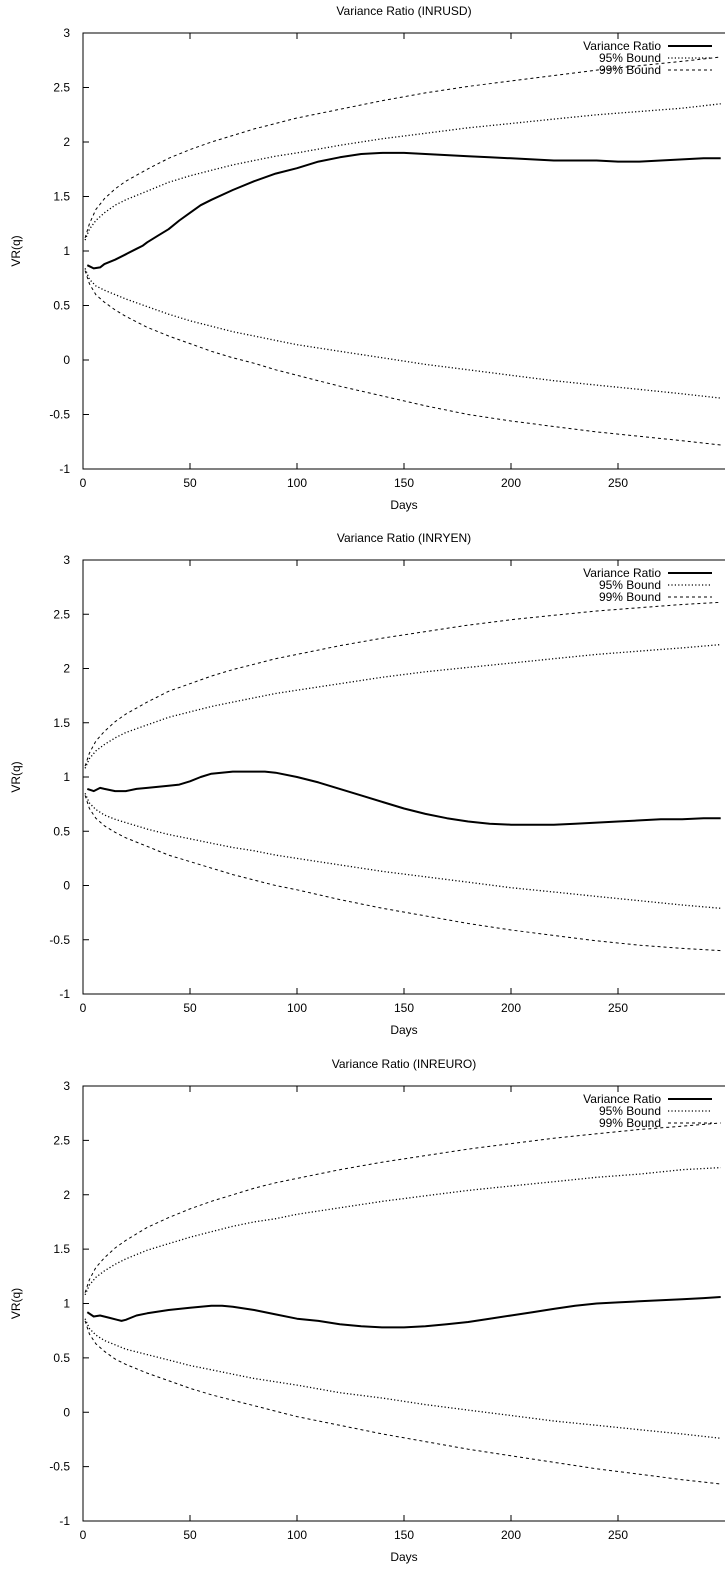 The width and height of the screenshot is (725, 1577). What do you see at coordinates (403, 11) in the screenshot?
I see `chart-title: Variance Ratio (INRUSD)` at bounding box center [403, 11].